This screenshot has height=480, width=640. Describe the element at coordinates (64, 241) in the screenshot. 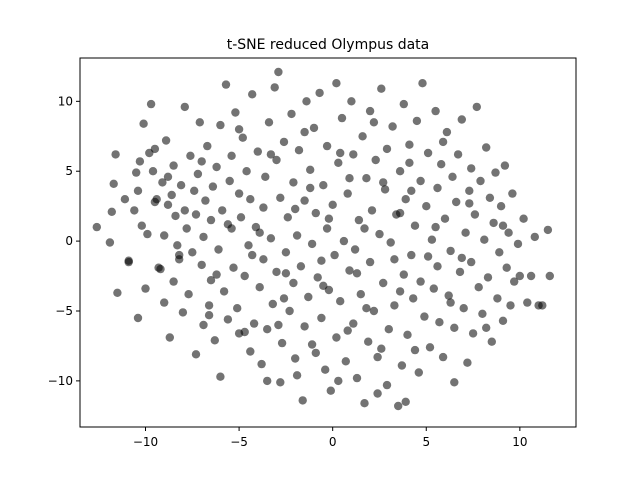

I see `y-axis: −10 −5 0 5 10` at that location.